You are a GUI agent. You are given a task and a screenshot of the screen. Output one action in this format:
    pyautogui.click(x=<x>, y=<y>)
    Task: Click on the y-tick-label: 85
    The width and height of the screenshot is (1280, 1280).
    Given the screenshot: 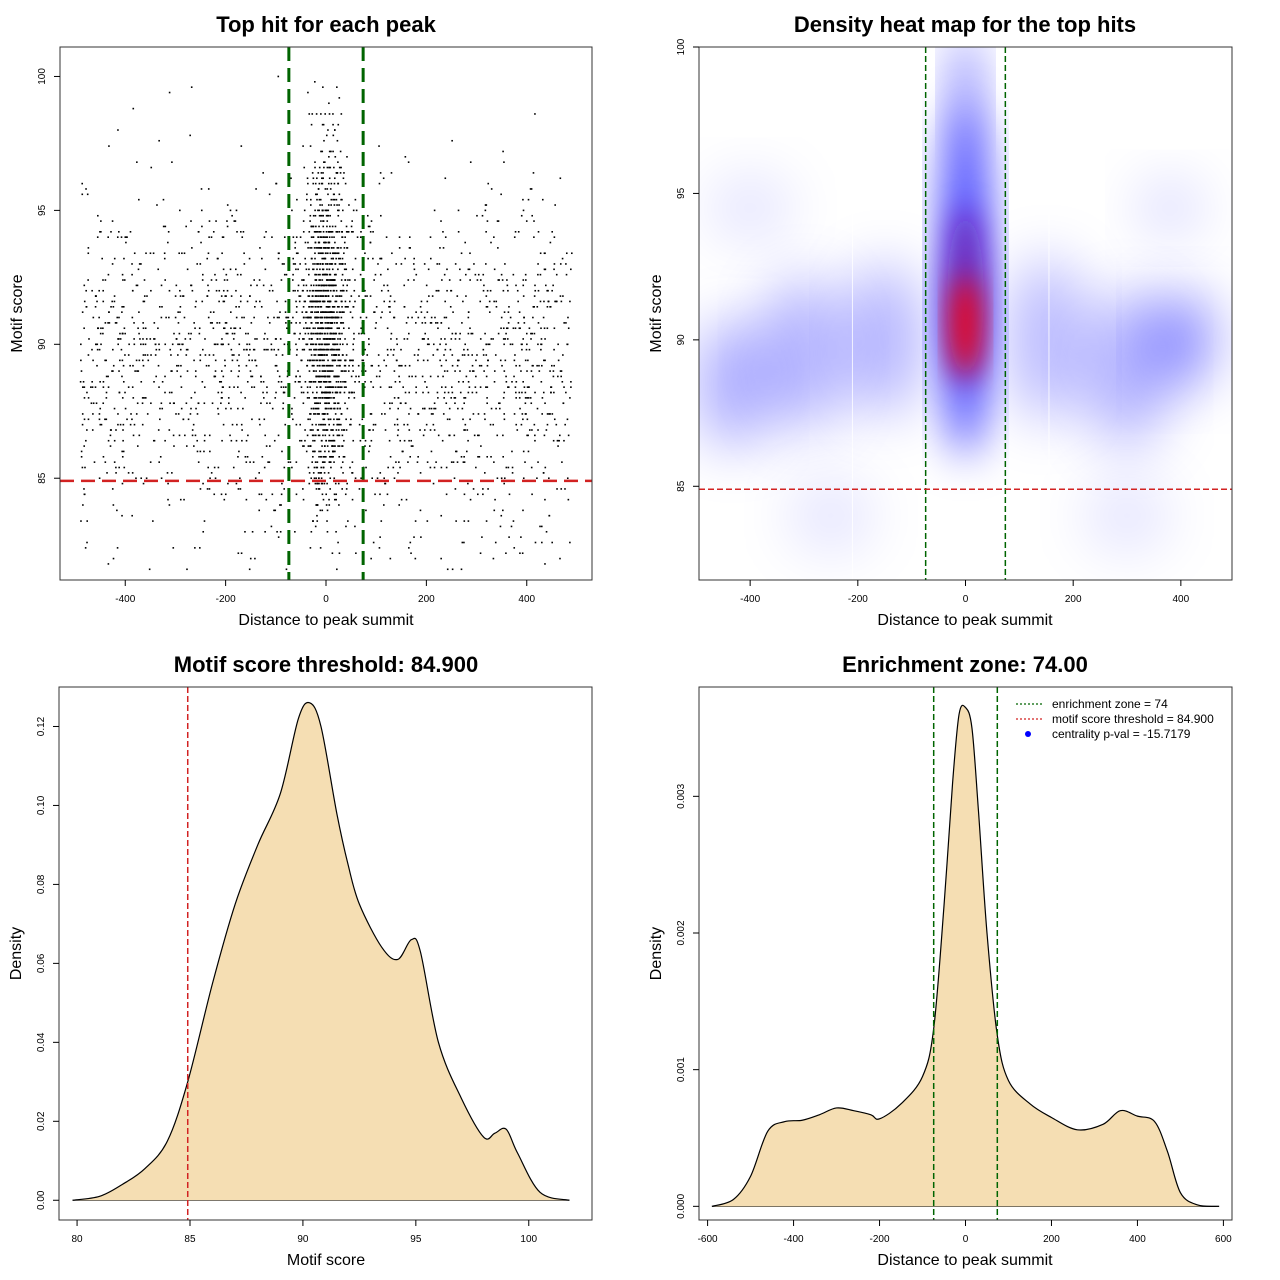 What is the action you would take?
    pyautogui.click(x=42, y=478)
    